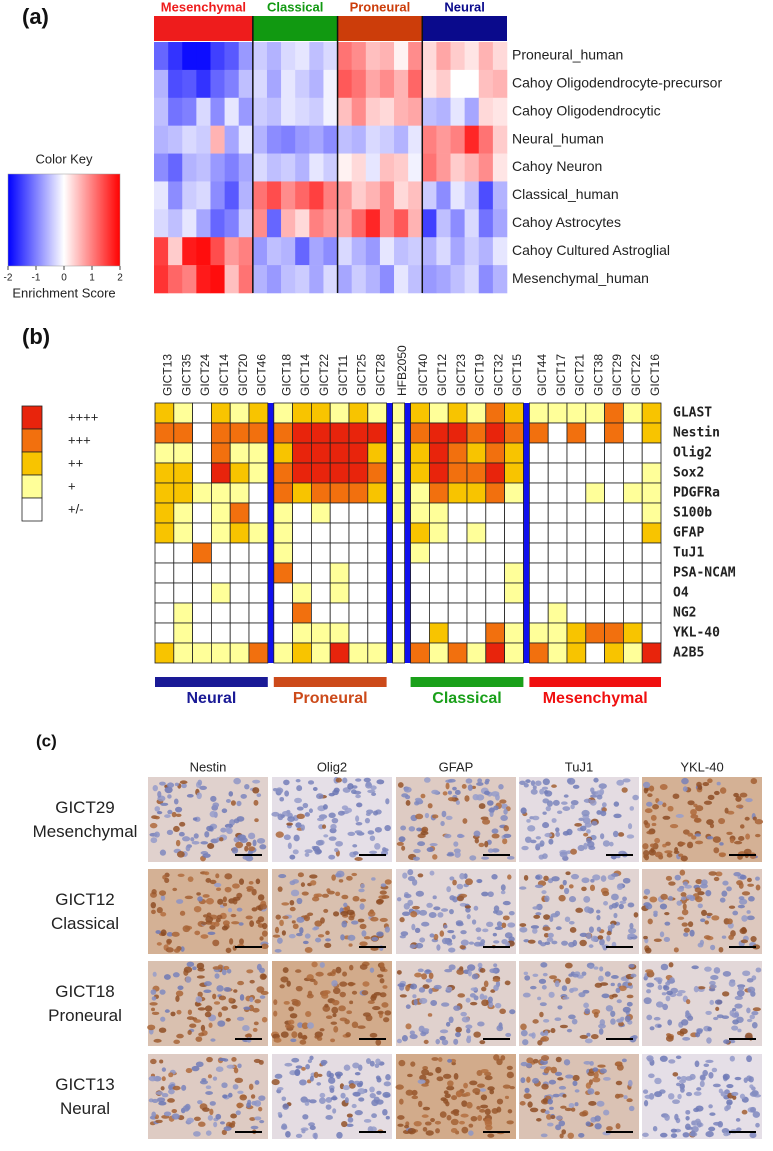  I want to click on micrograph-bg, so click(702, 819).